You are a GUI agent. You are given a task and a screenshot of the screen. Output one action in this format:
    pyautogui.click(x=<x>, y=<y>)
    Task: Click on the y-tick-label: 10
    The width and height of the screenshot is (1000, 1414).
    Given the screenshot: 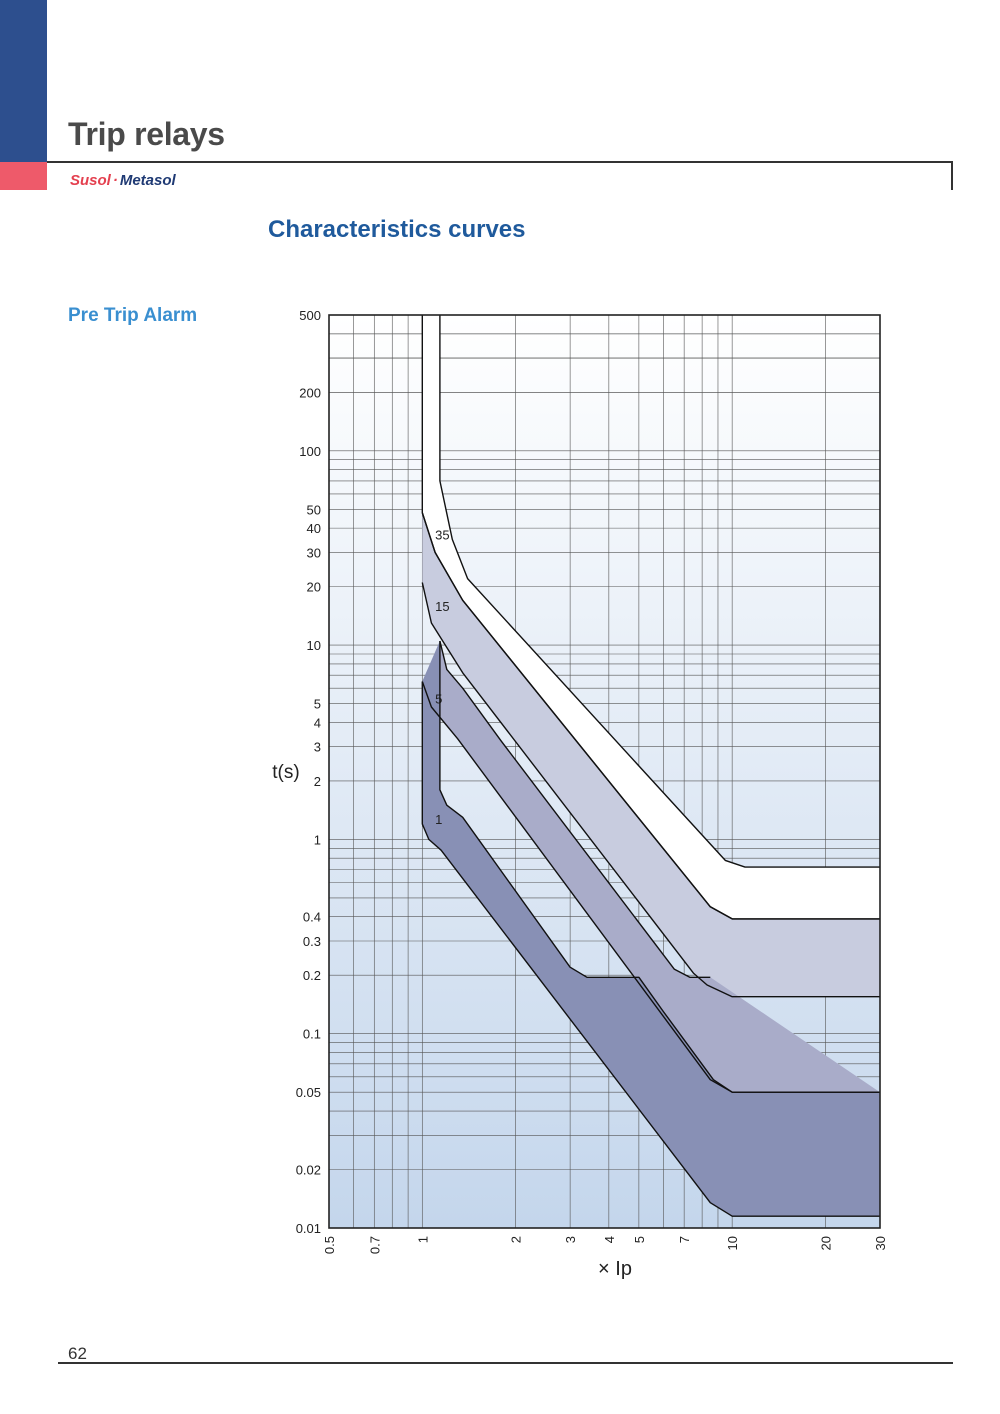 What is the action you would take?
    pyautogui.click(x=314, y=645)
    